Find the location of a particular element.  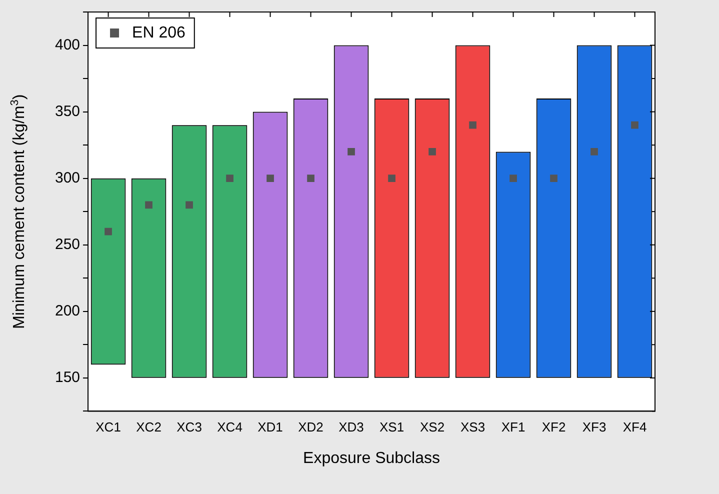

x-tick-label: XD1 is located at coordinates (270, 427).